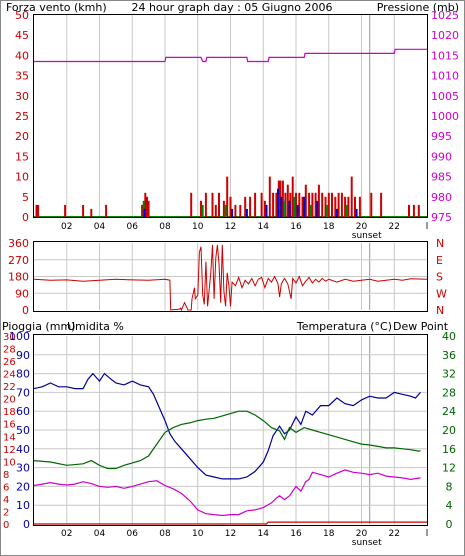  I want to click on humidity-tick-label: 50, so click(23, 430).